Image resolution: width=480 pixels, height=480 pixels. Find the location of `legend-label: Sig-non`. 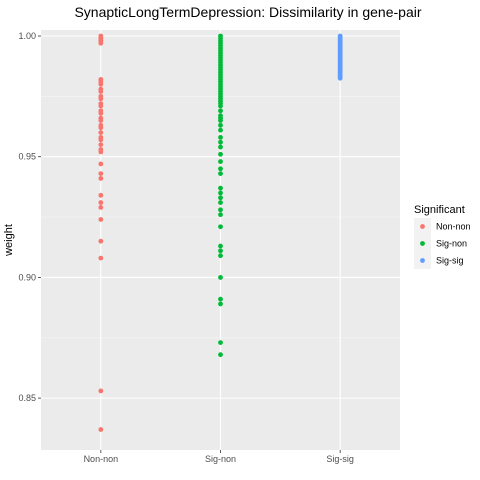

legend-label: Sig-non is located at coordinates (451, 244).